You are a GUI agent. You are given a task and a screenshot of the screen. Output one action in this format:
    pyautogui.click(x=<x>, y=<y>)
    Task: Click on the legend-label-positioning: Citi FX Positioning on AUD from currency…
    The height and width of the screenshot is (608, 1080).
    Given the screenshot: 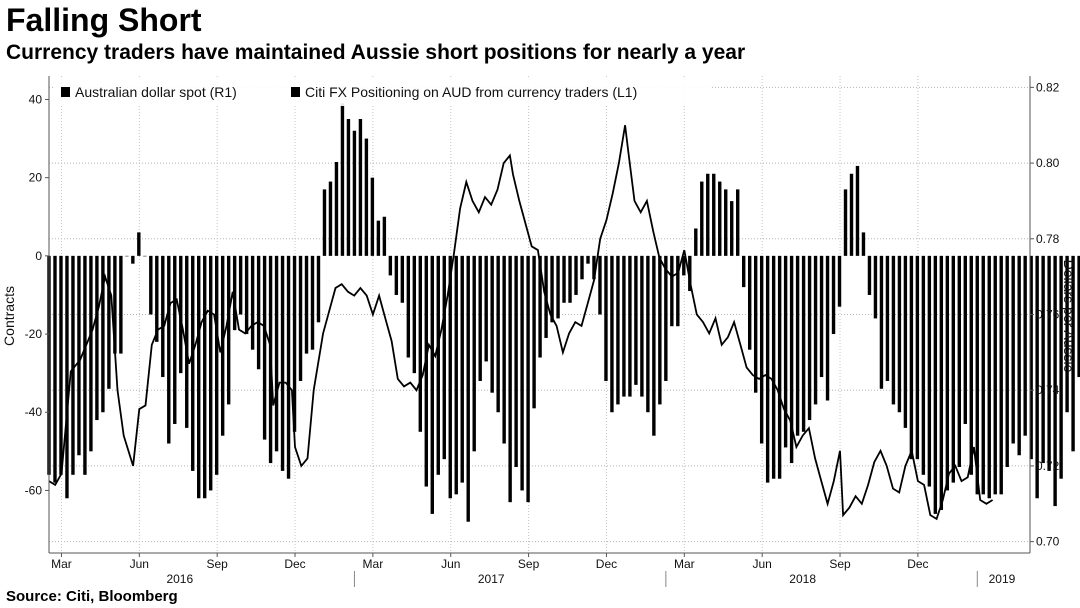 What is the action you would take?
    pyautogui.click(x=471, y=92)
    